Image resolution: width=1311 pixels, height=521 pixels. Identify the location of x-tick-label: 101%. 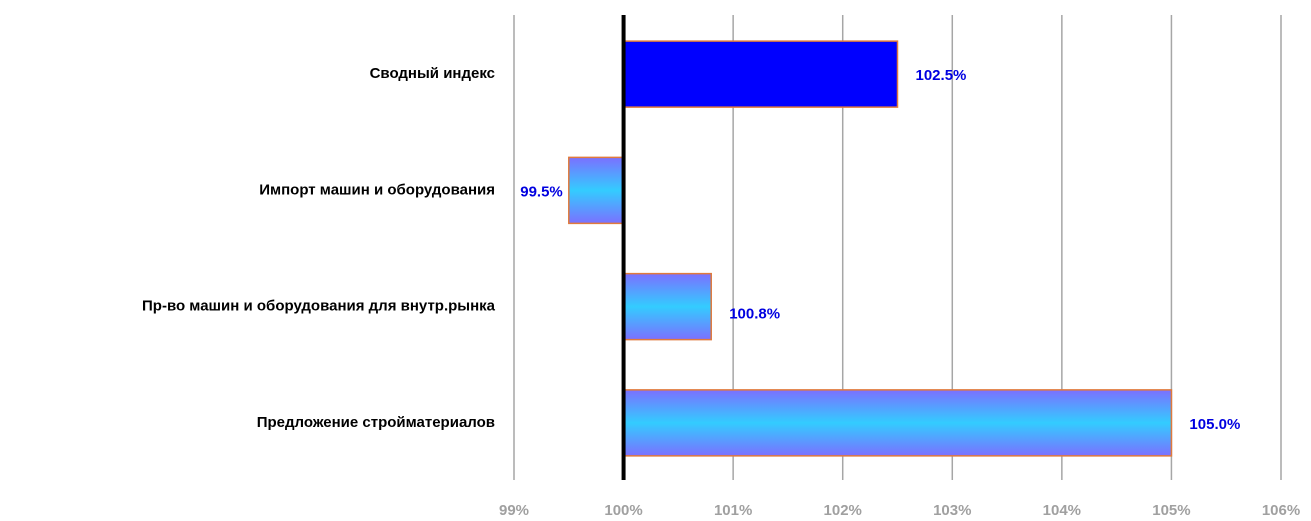
(733, 510).